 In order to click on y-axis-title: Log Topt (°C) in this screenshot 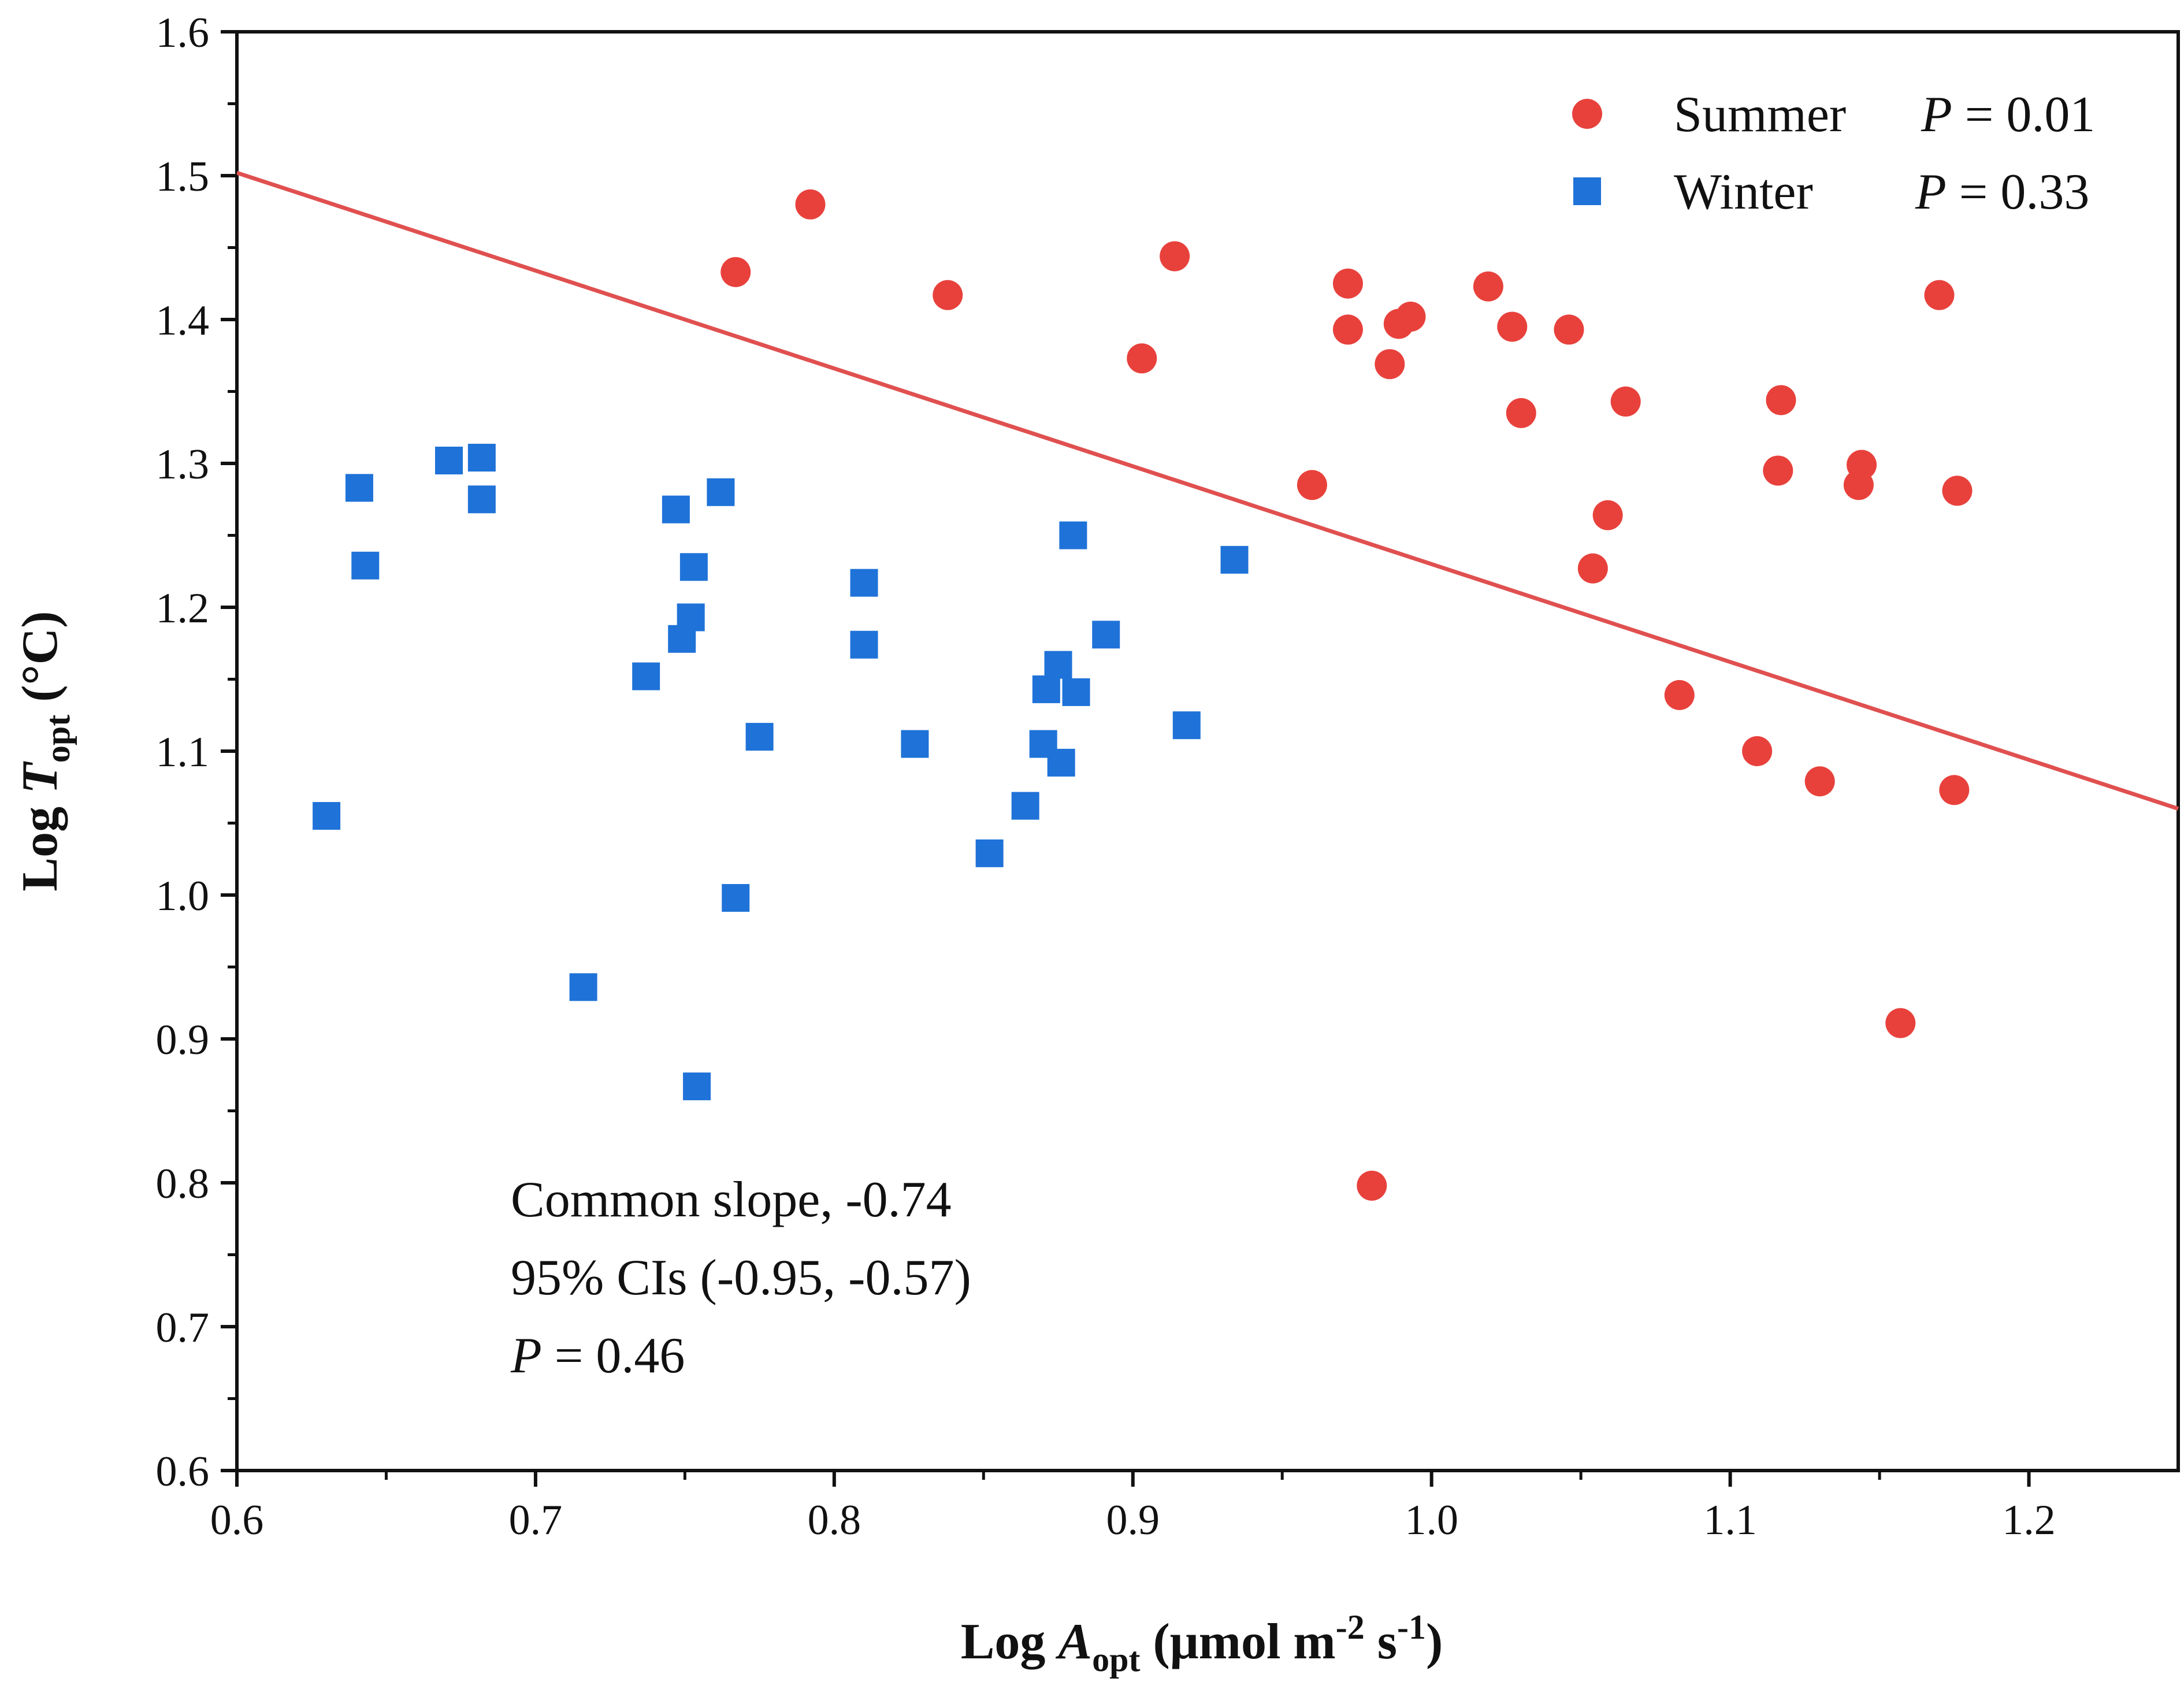, I will do `click(44, 751)`.